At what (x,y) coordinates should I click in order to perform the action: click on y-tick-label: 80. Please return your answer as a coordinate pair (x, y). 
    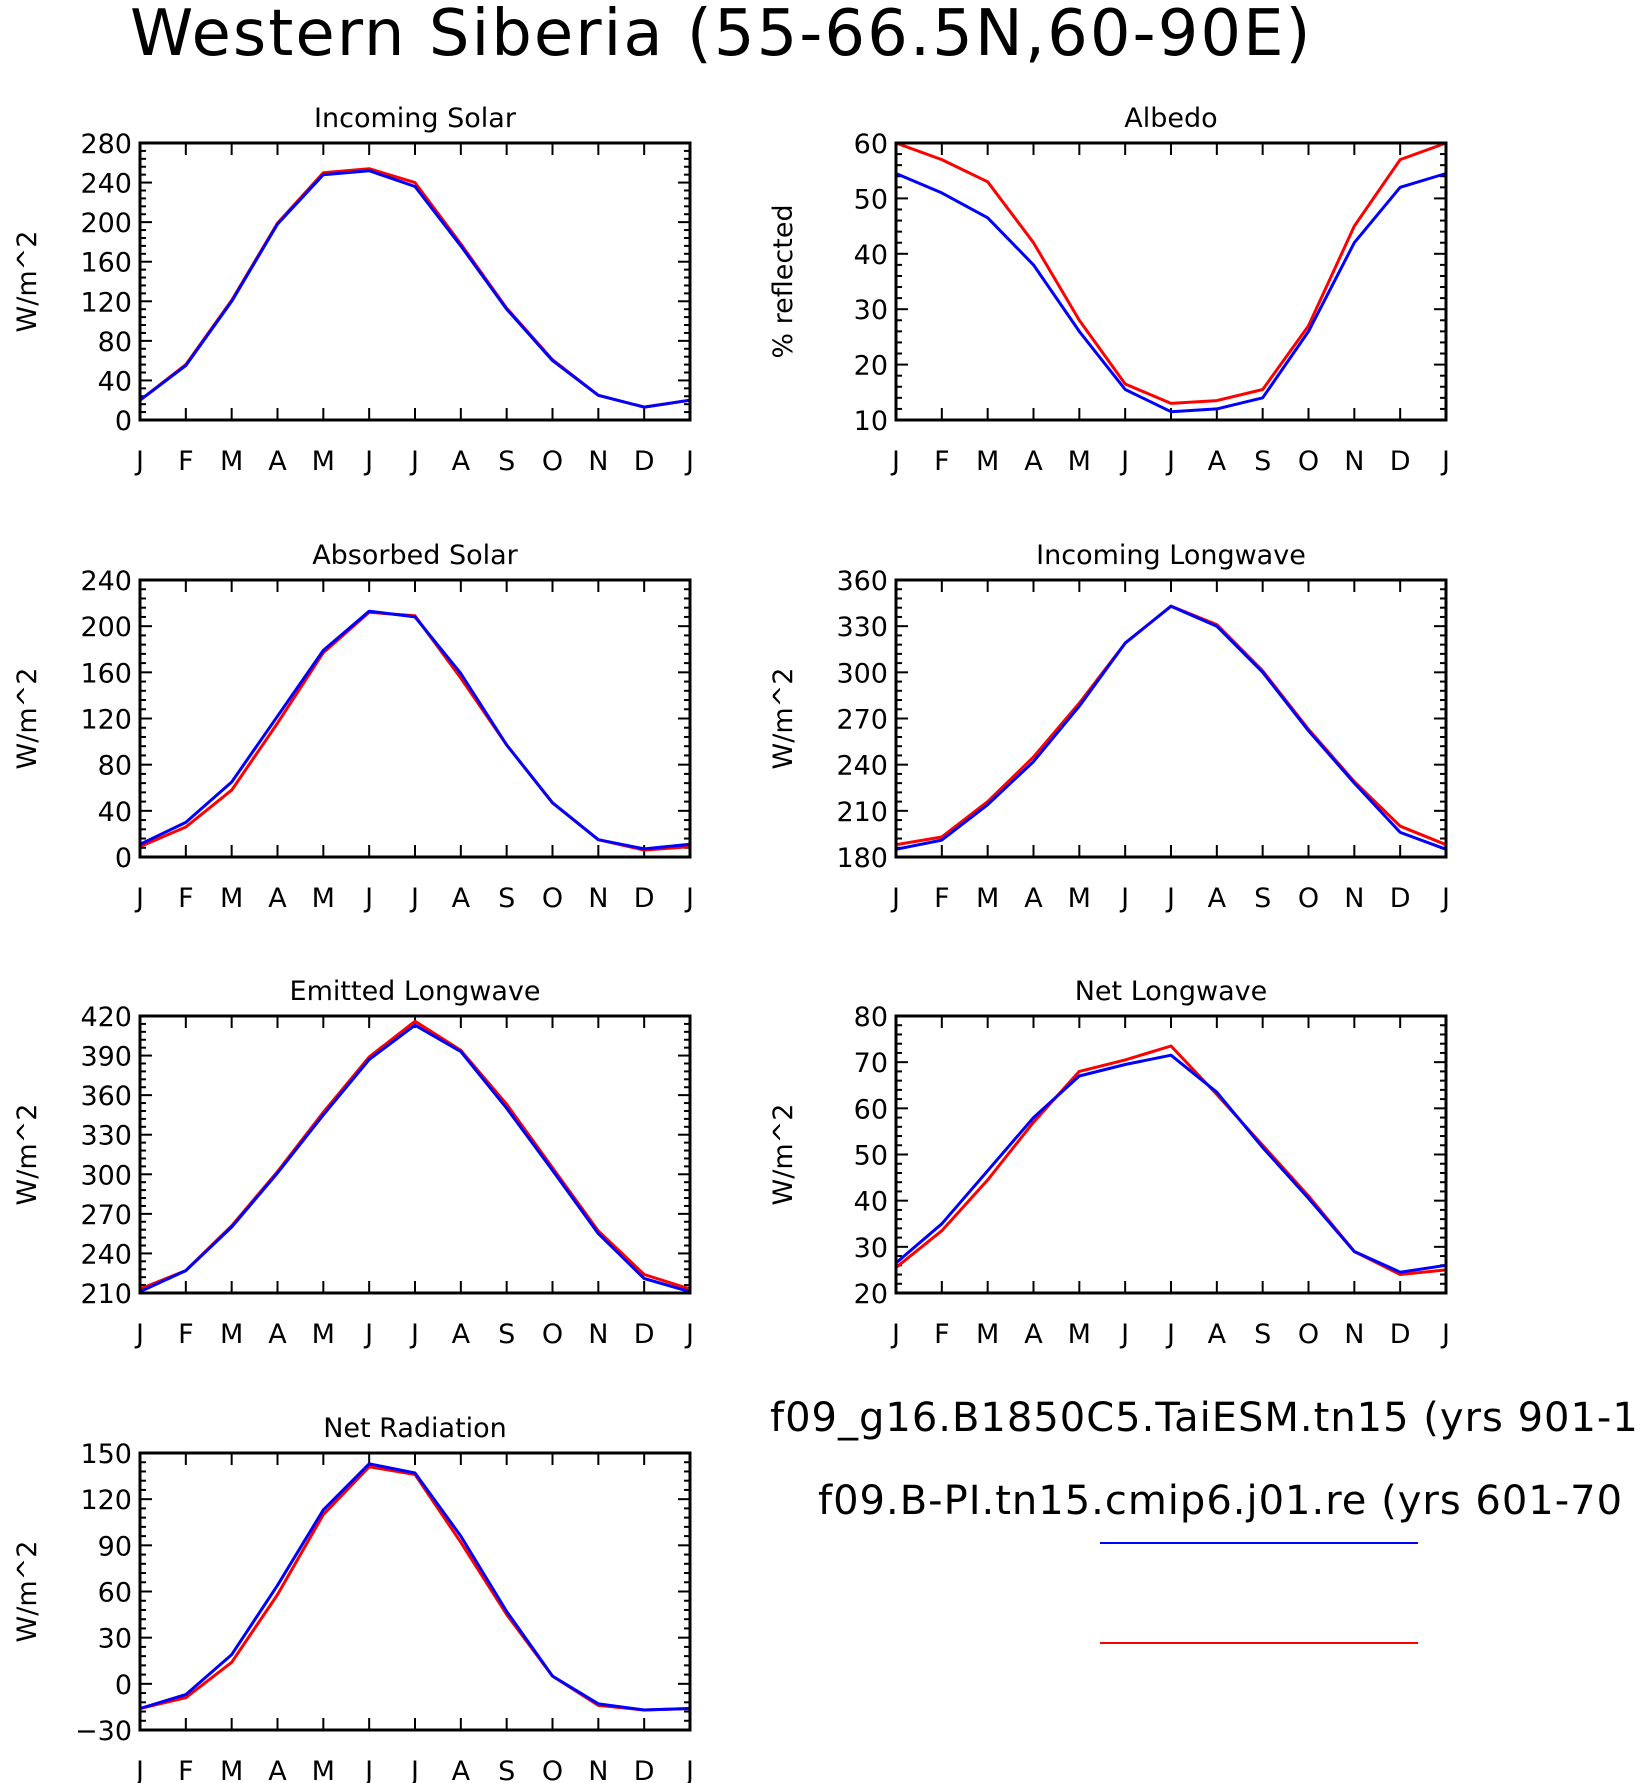
    Looking at the image, I should click on (871, 1017).